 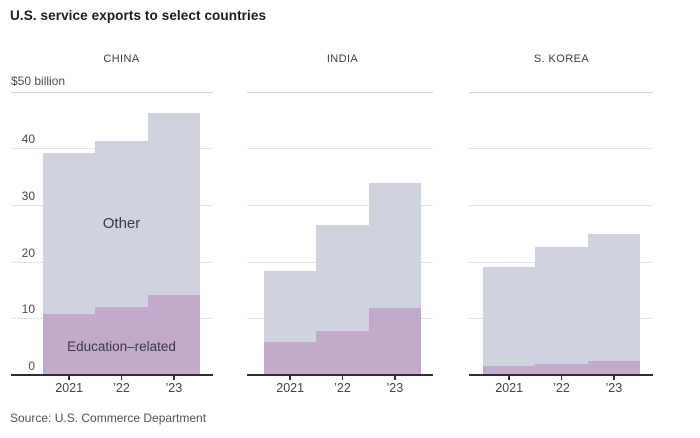 I want to click on other-segment-label: Other, so click(x=121, y=223).